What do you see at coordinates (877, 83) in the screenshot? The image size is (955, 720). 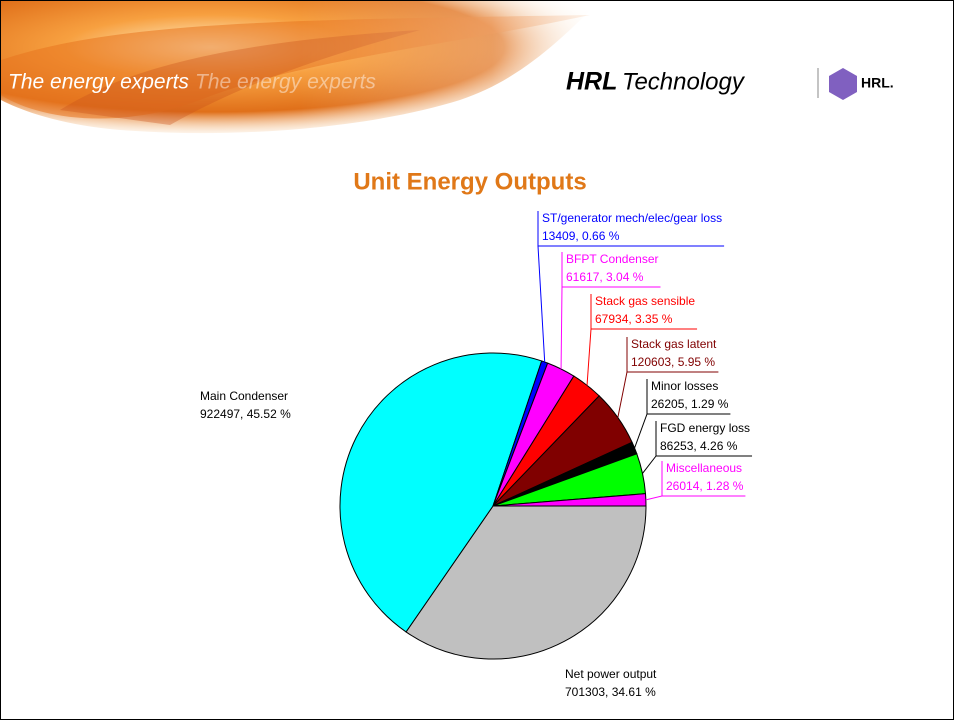 I see `logo-badge: HRL.` at bounding box center [877, 83].